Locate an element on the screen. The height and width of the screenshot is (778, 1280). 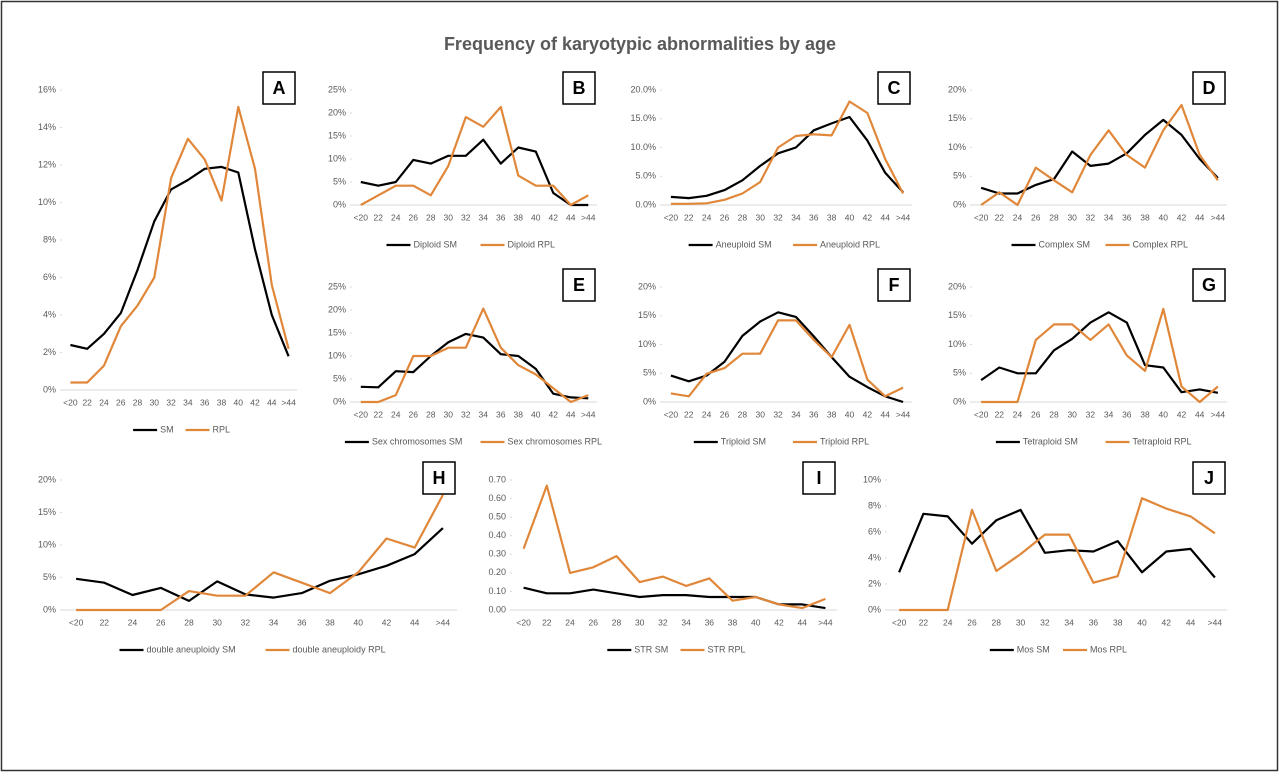
y-tick-label: 12% is located at coordinates (47, 164).